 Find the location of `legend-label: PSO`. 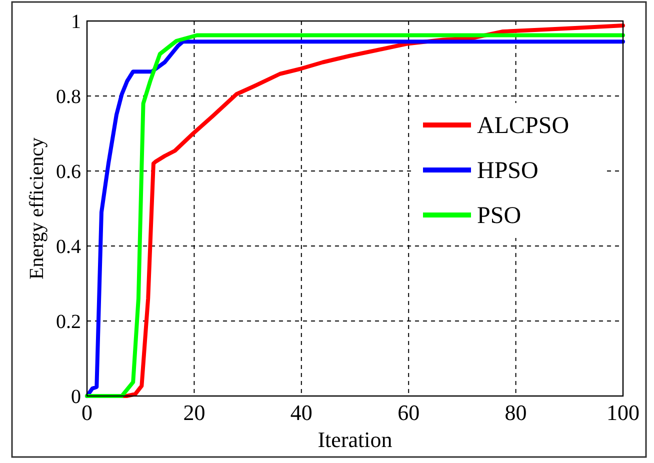

legend-label: PSO is located at coordinates (499, 216).